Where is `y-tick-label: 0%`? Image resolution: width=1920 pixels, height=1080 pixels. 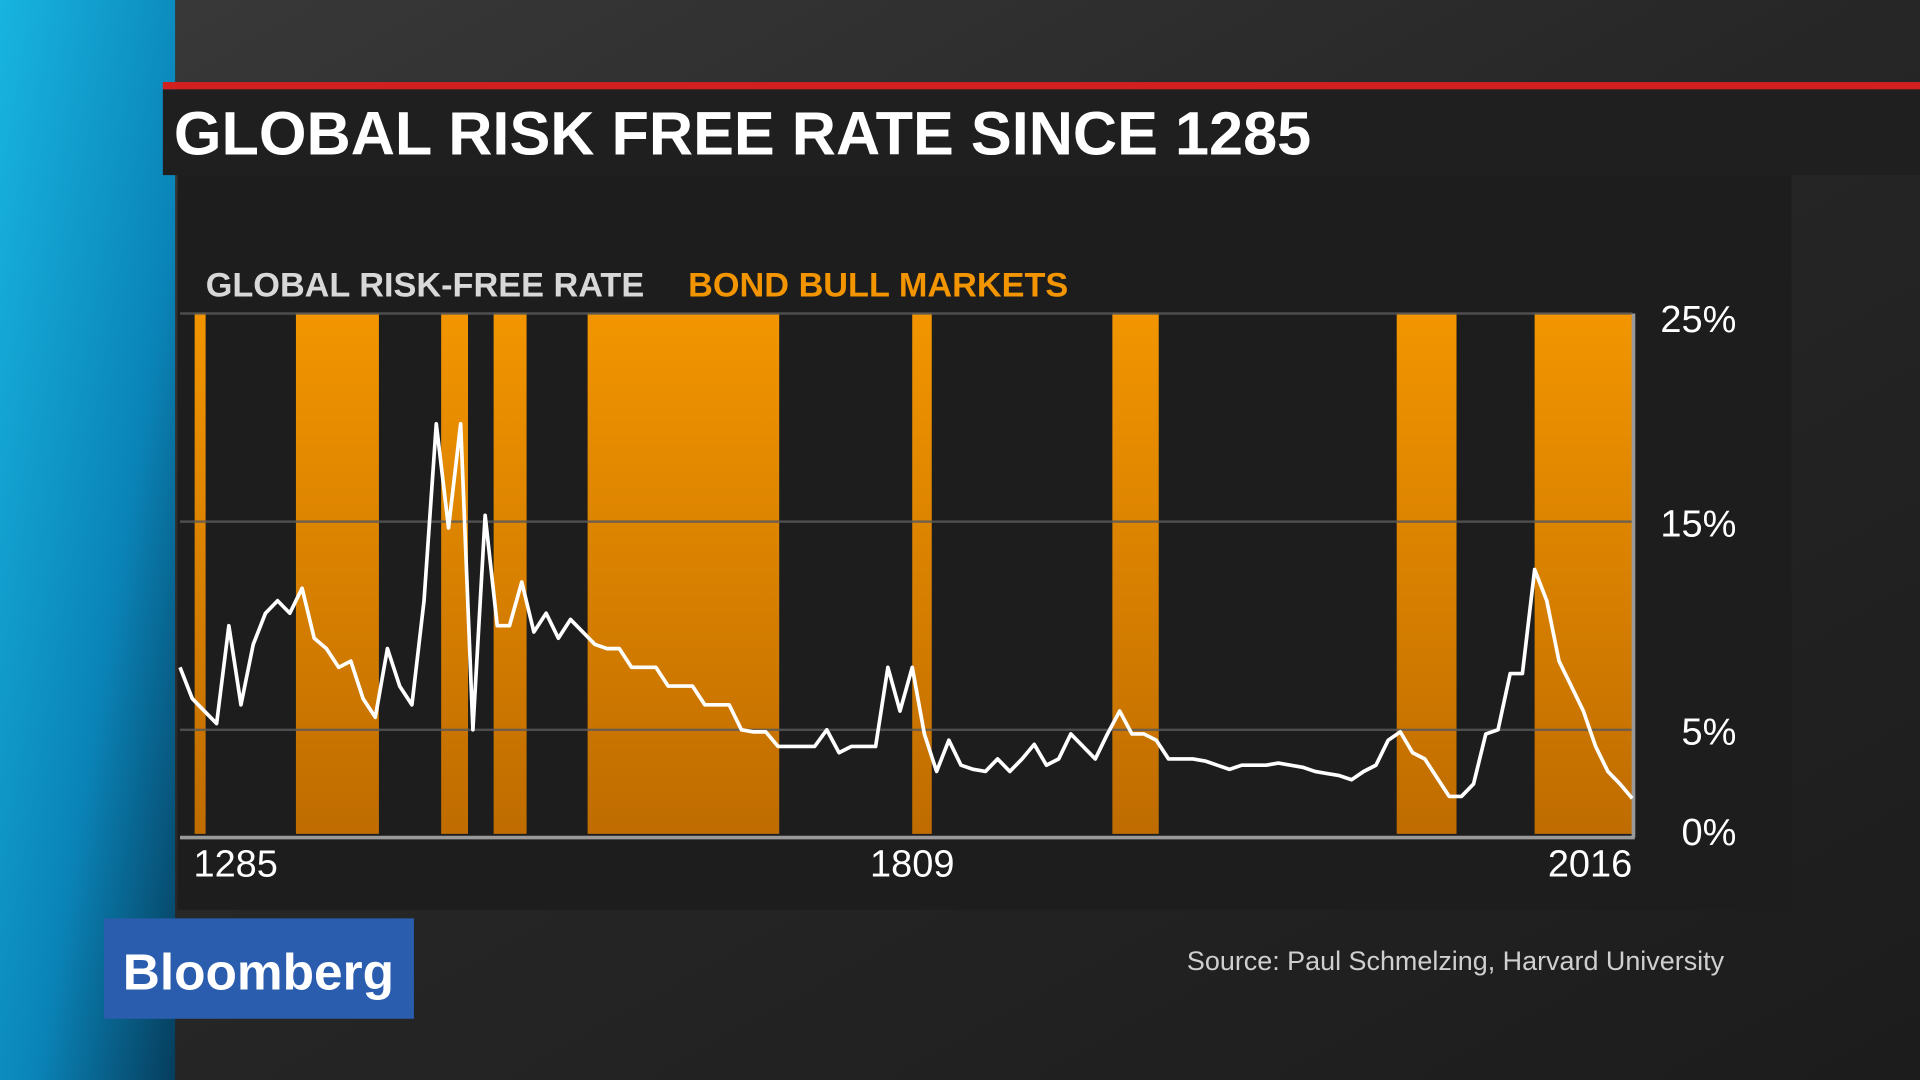 y-tick-label: 0% is located at coordinates (1708, 833).